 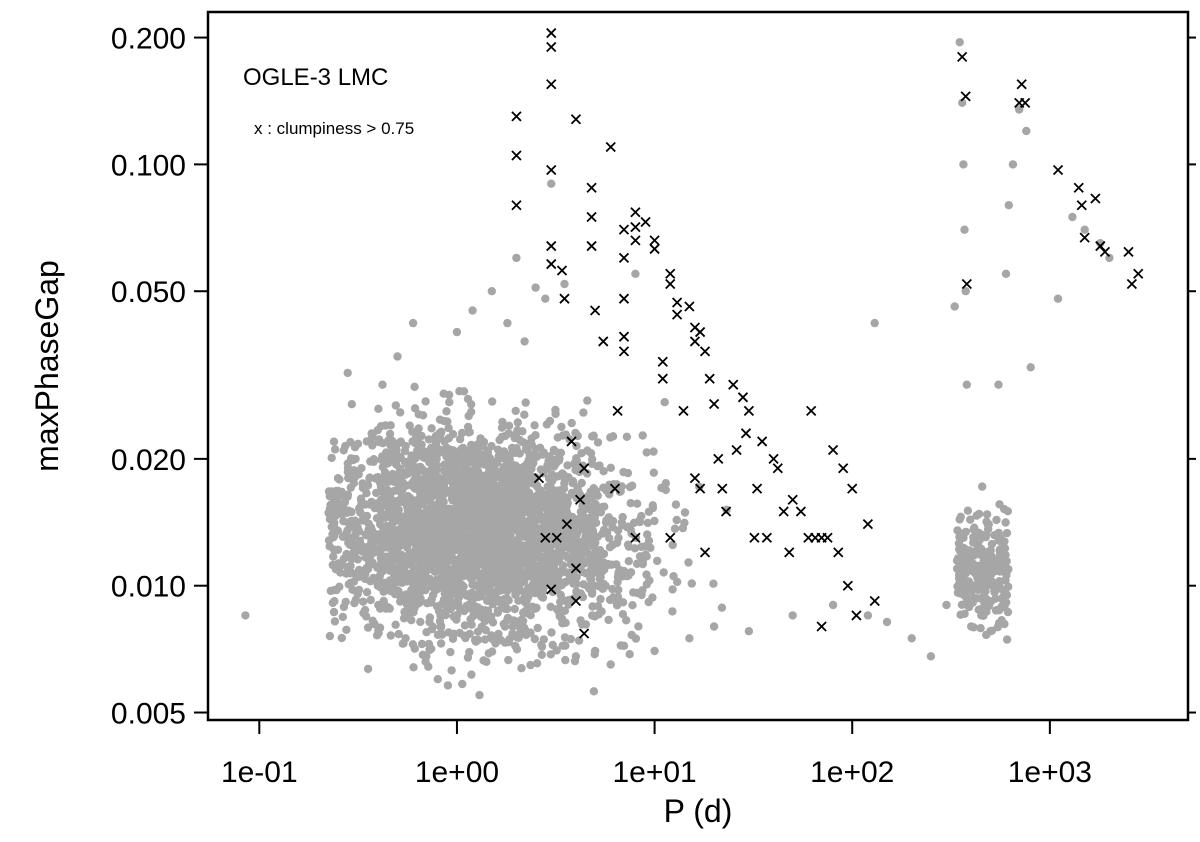 I want to click on x-tick-label: 1e+01, so click(x=654, y=772).